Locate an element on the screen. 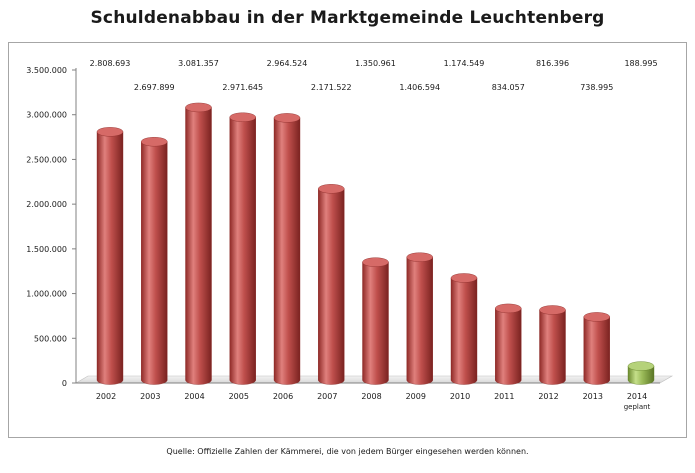  y-tick-label: 2.500.000 is located at coordinates (46, 159).